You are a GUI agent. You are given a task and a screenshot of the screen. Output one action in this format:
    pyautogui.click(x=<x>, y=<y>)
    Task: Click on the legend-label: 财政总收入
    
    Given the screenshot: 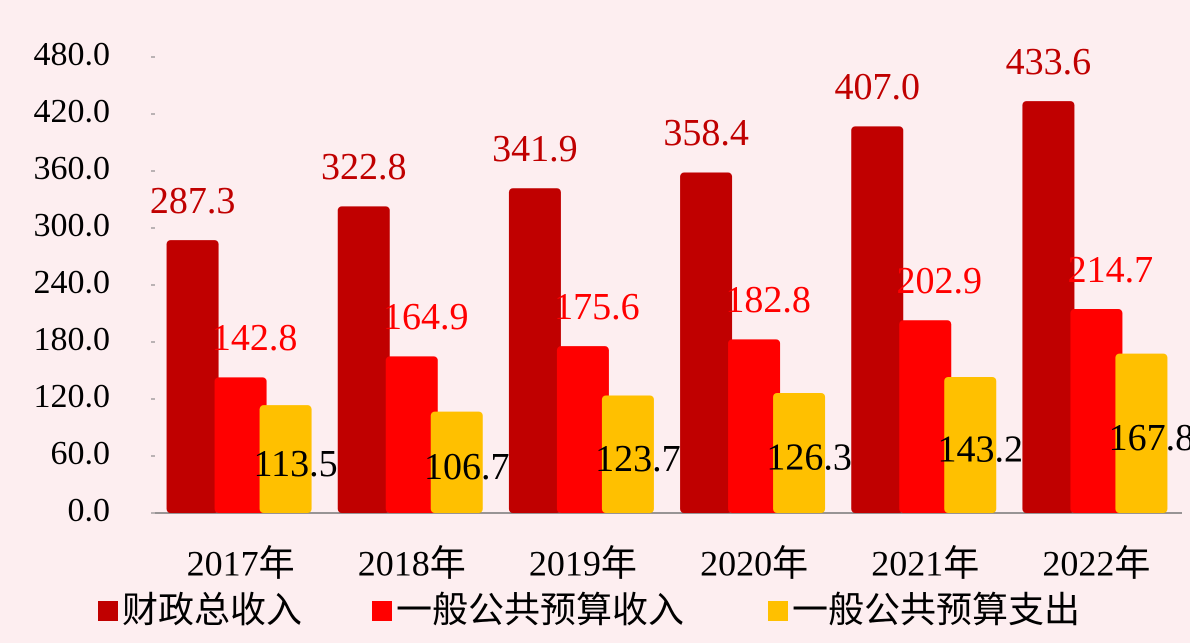 What is the action you would take?
    pyautogui.click(x=212, y=610)
    